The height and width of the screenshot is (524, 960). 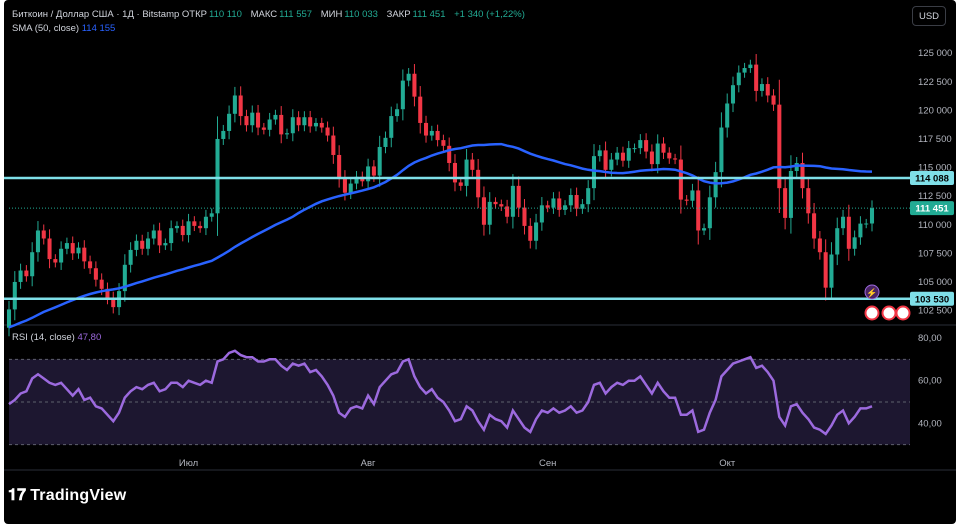 What do you see at coordinates (935, 168) in the screenshot?
I see `price-axis-tick: 115 000` at bounding box center [935, 168].